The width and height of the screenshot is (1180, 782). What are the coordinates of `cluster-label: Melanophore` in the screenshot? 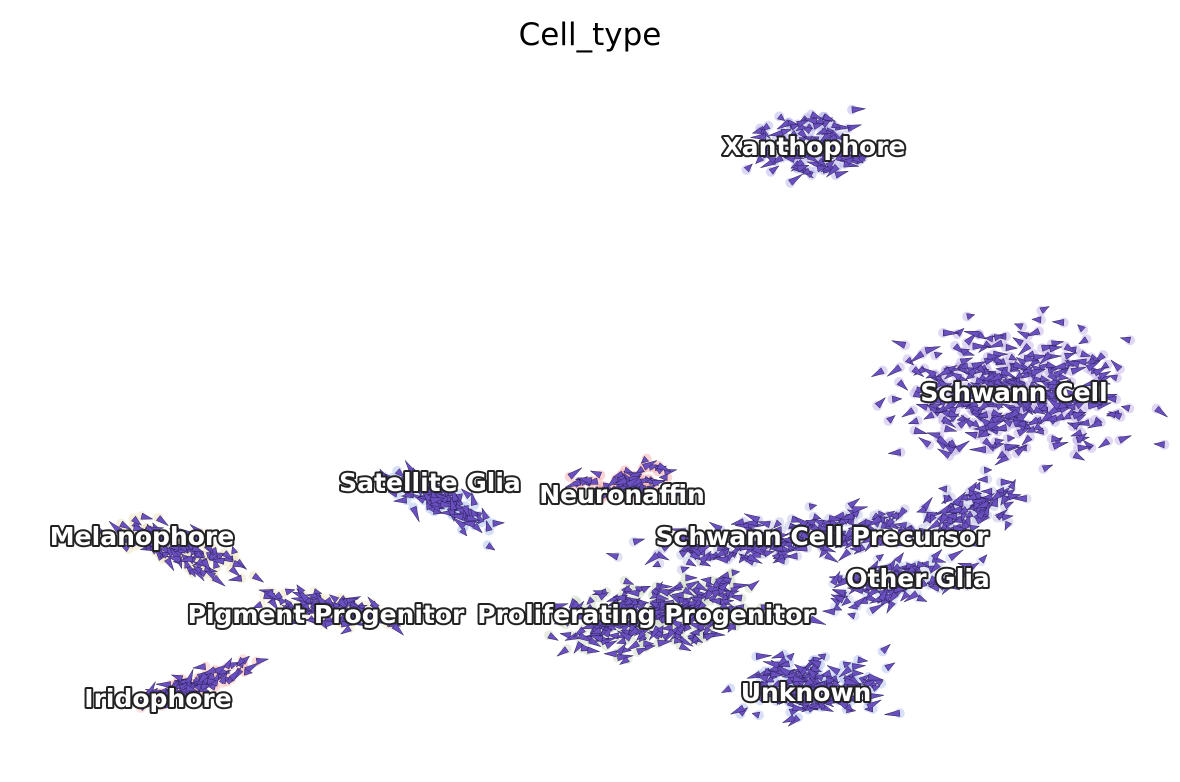 It's located at (142, 536).